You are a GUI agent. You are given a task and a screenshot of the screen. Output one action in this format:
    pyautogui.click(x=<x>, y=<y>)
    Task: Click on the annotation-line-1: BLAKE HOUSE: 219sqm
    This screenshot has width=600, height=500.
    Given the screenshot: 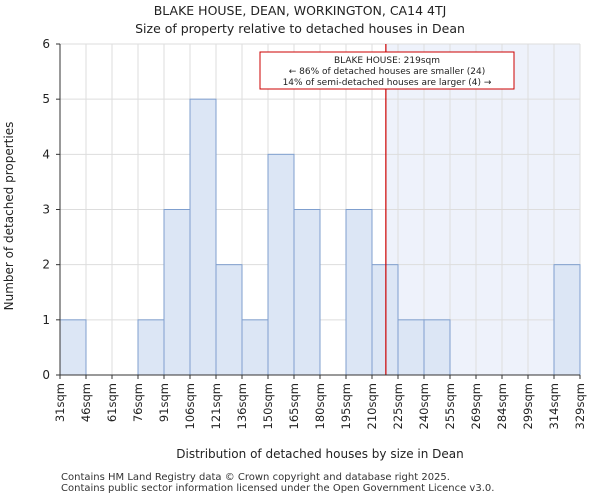 What is the action you would take?
    pyautogui.click(x=387, y=61)
    